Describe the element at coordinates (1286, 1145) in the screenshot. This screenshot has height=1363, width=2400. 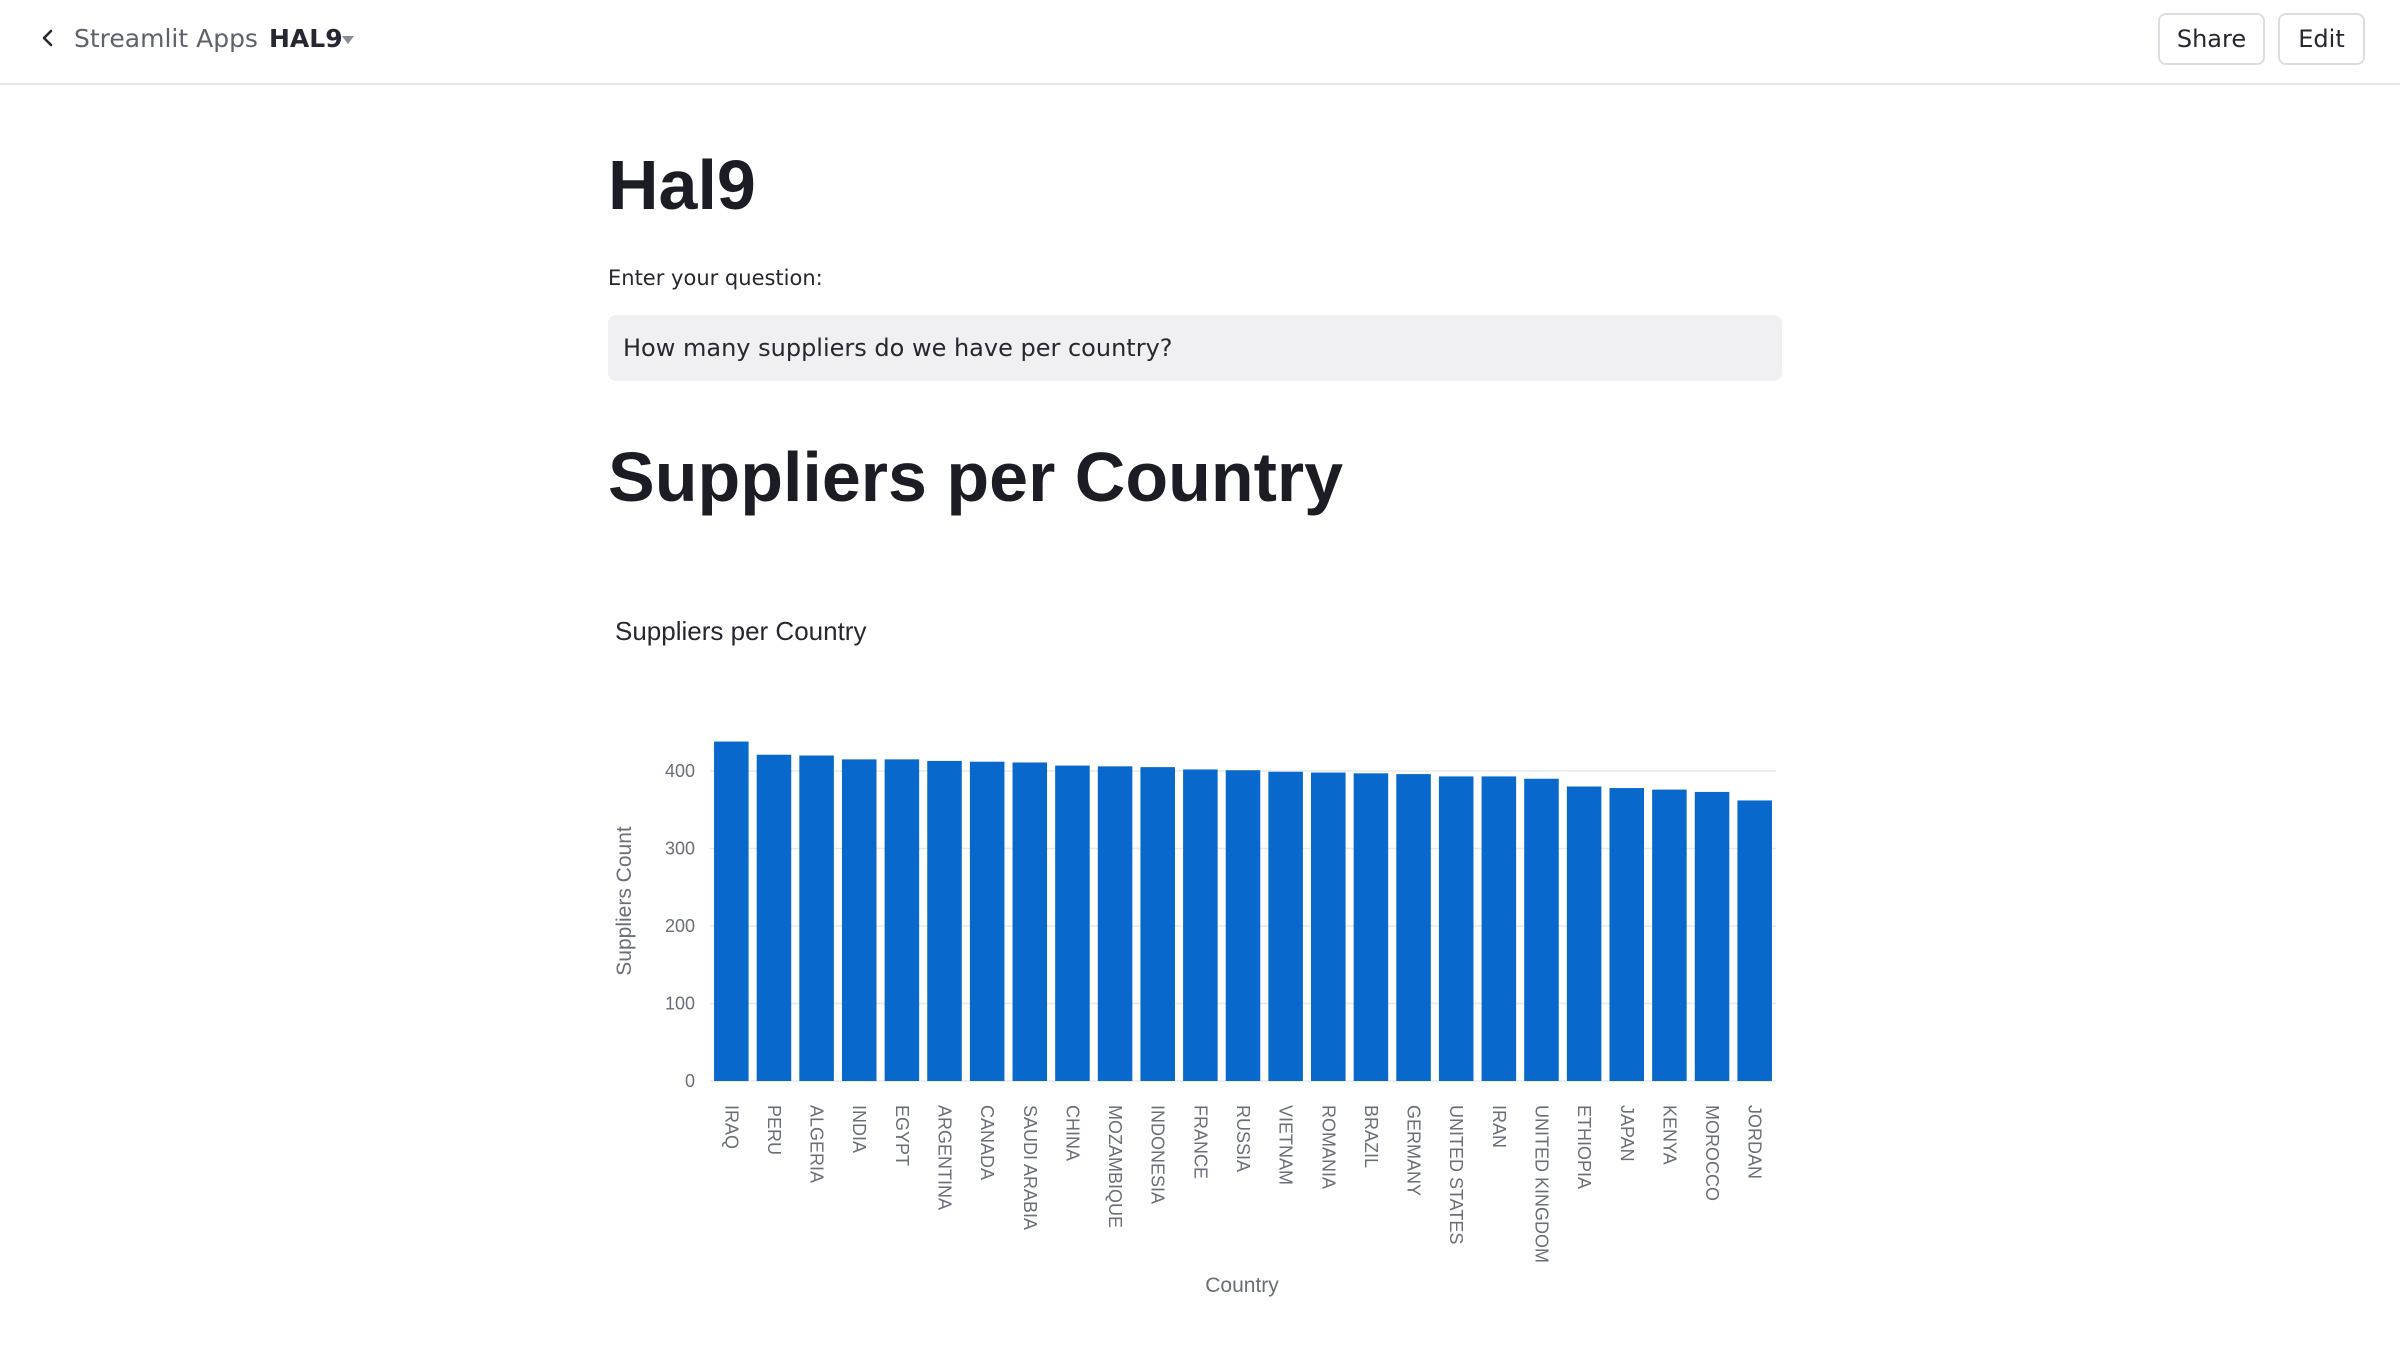
I see `x-tick-label: VIETNAM` at that location.